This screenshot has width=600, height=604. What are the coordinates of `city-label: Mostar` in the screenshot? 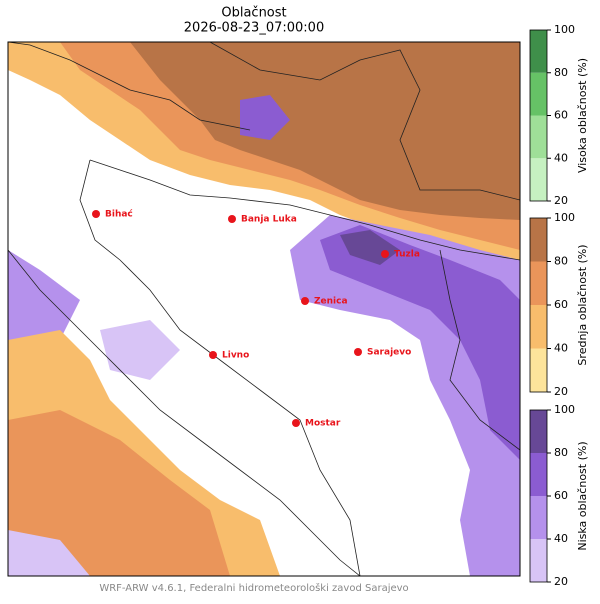 It's located at (323, 424).